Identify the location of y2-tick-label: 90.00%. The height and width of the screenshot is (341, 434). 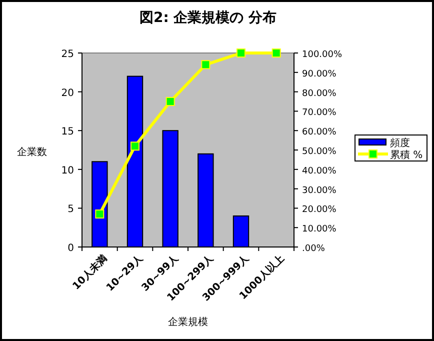
(319, 74).